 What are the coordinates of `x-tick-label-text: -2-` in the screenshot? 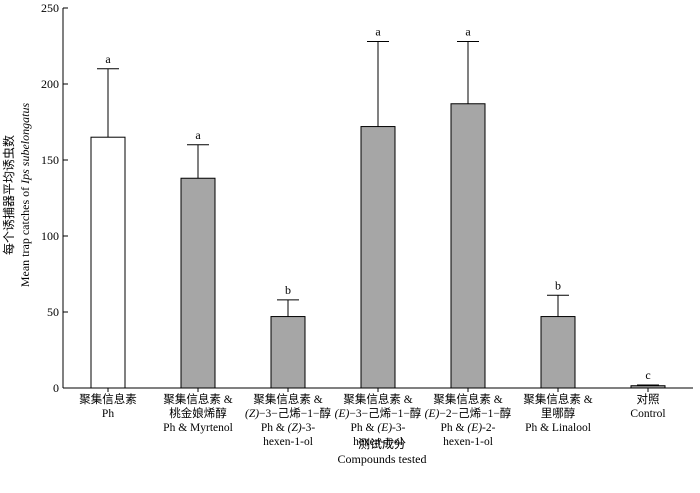 It's located at (489, 428).